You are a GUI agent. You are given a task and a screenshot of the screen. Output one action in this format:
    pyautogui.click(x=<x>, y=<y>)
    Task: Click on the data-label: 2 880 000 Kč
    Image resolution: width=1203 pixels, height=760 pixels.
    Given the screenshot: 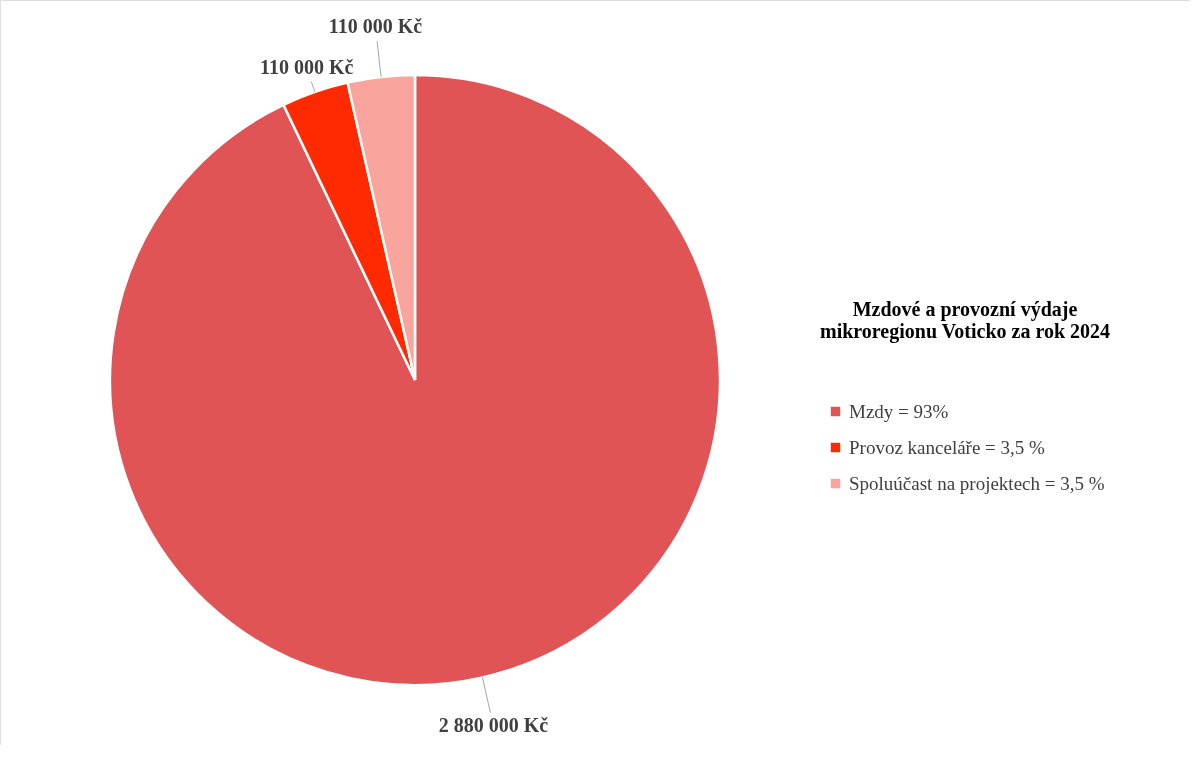 What is the action you would take?
    pyautogui.click(x=493, y=725)
    